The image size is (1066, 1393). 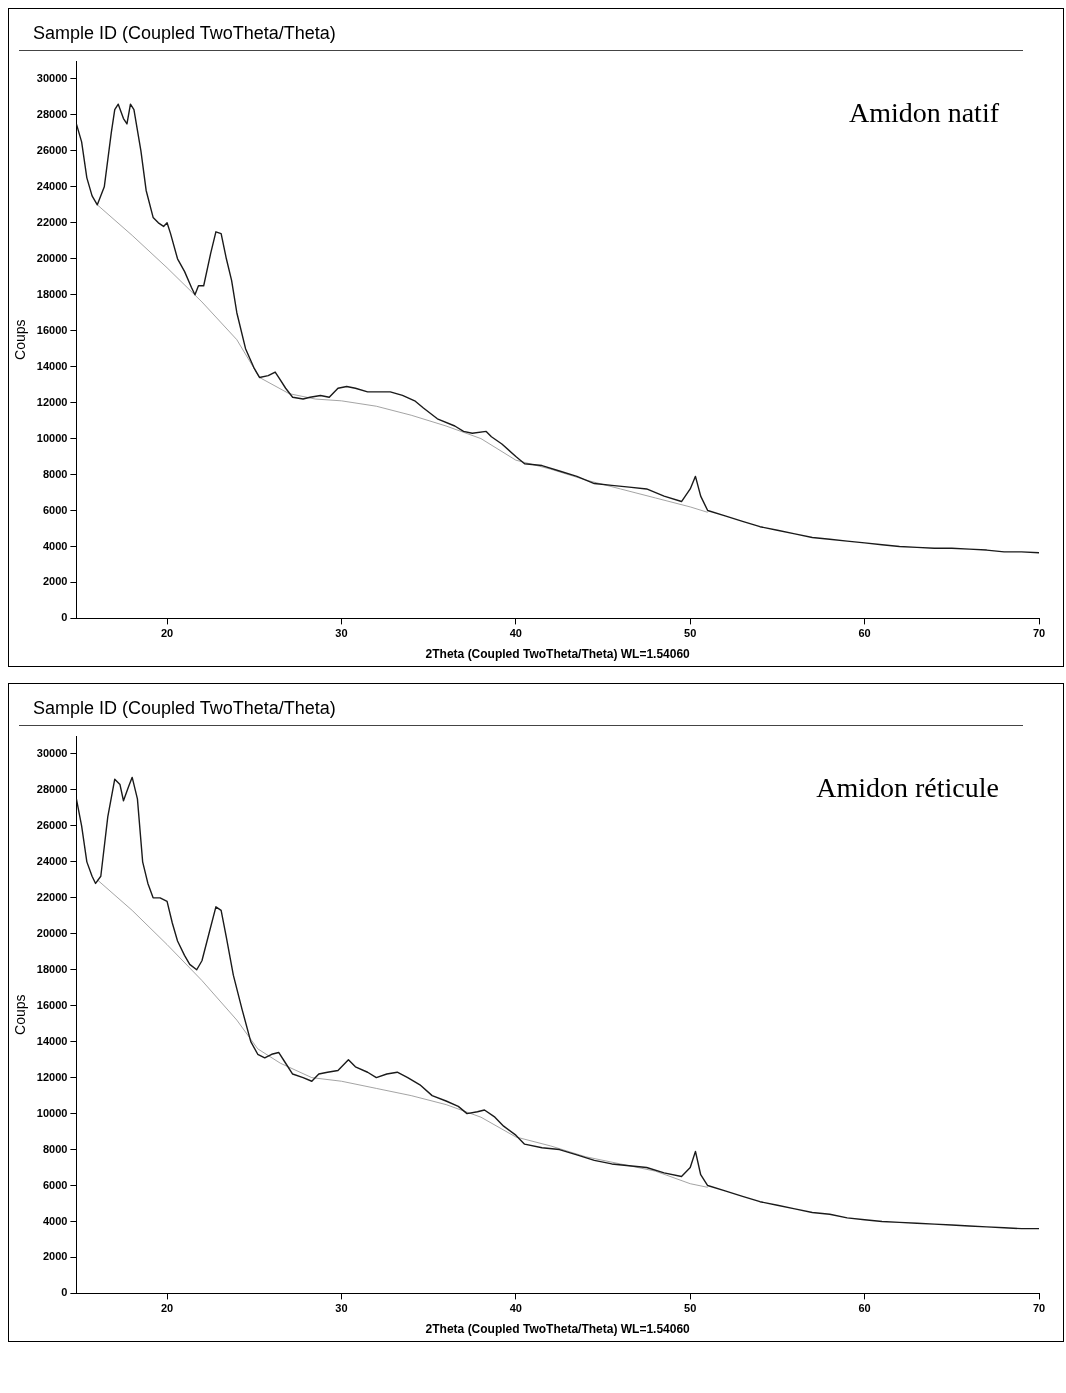 I want to click on annotation: Amidon natif, so click(x=924, y=113).